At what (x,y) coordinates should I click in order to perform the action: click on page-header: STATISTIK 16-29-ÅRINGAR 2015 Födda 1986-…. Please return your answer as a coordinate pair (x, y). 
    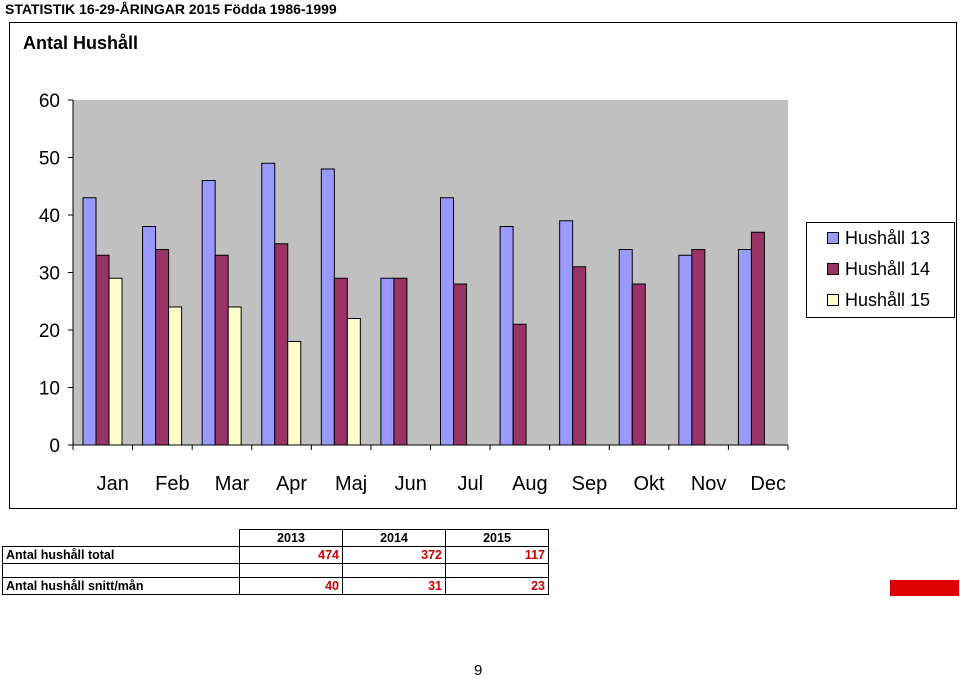
    Looking at the image, I should click on (171, 9).